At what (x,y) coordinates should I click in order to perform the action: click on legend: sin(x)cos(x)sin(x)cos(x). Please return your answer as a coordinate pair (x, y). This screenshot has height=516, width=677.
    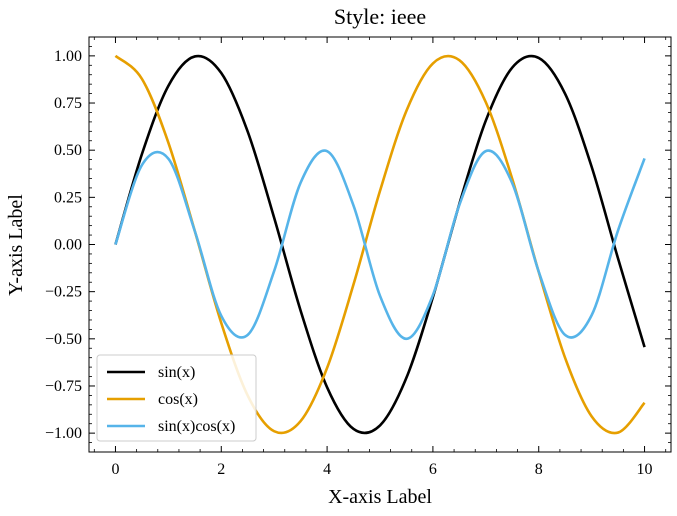
    Looking at the image, I should click on (176, 398).